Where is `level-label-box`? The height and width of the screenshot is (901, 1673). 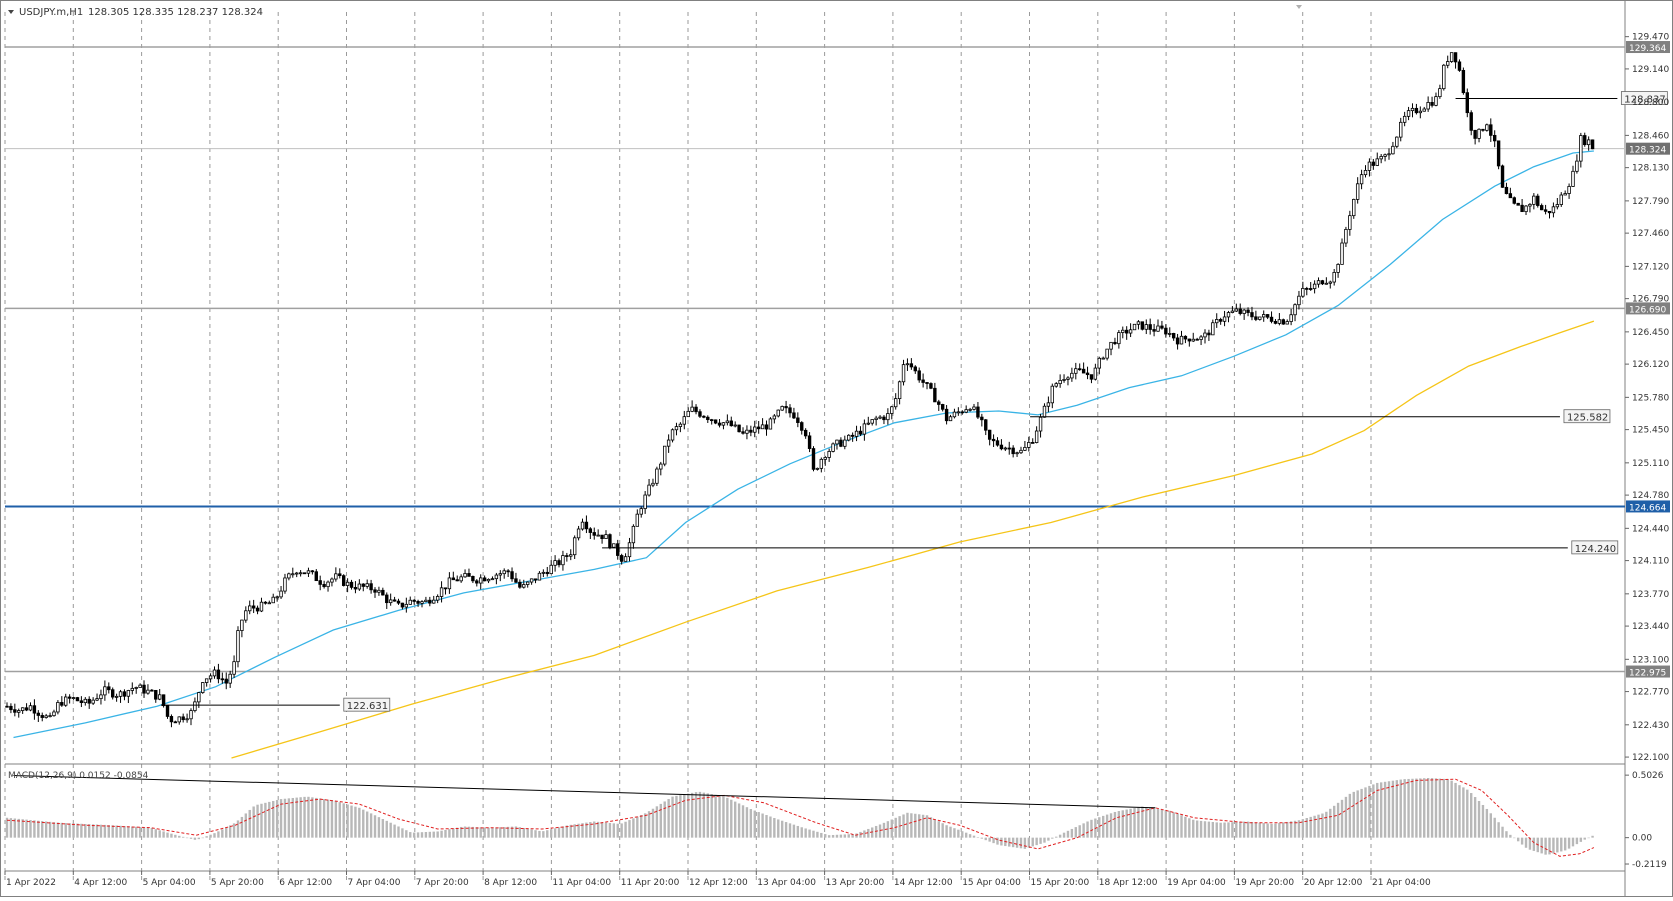
level-label-box is located at coordinates (367, 704).